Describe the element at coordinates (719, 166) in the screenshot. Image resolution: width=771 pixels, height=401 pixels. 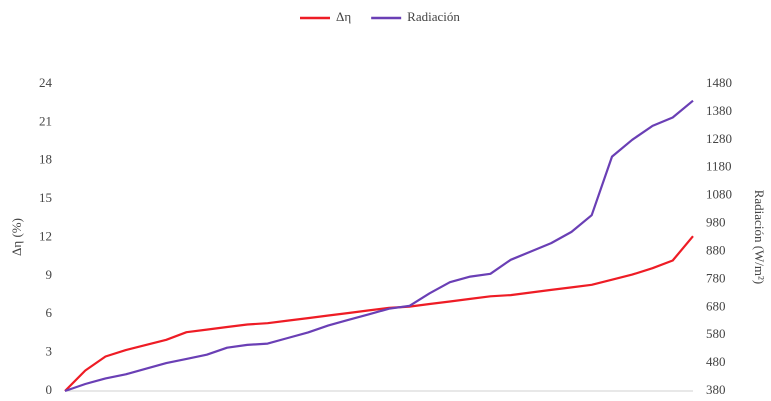
I see `y2-tick-label: 1180` at that location.